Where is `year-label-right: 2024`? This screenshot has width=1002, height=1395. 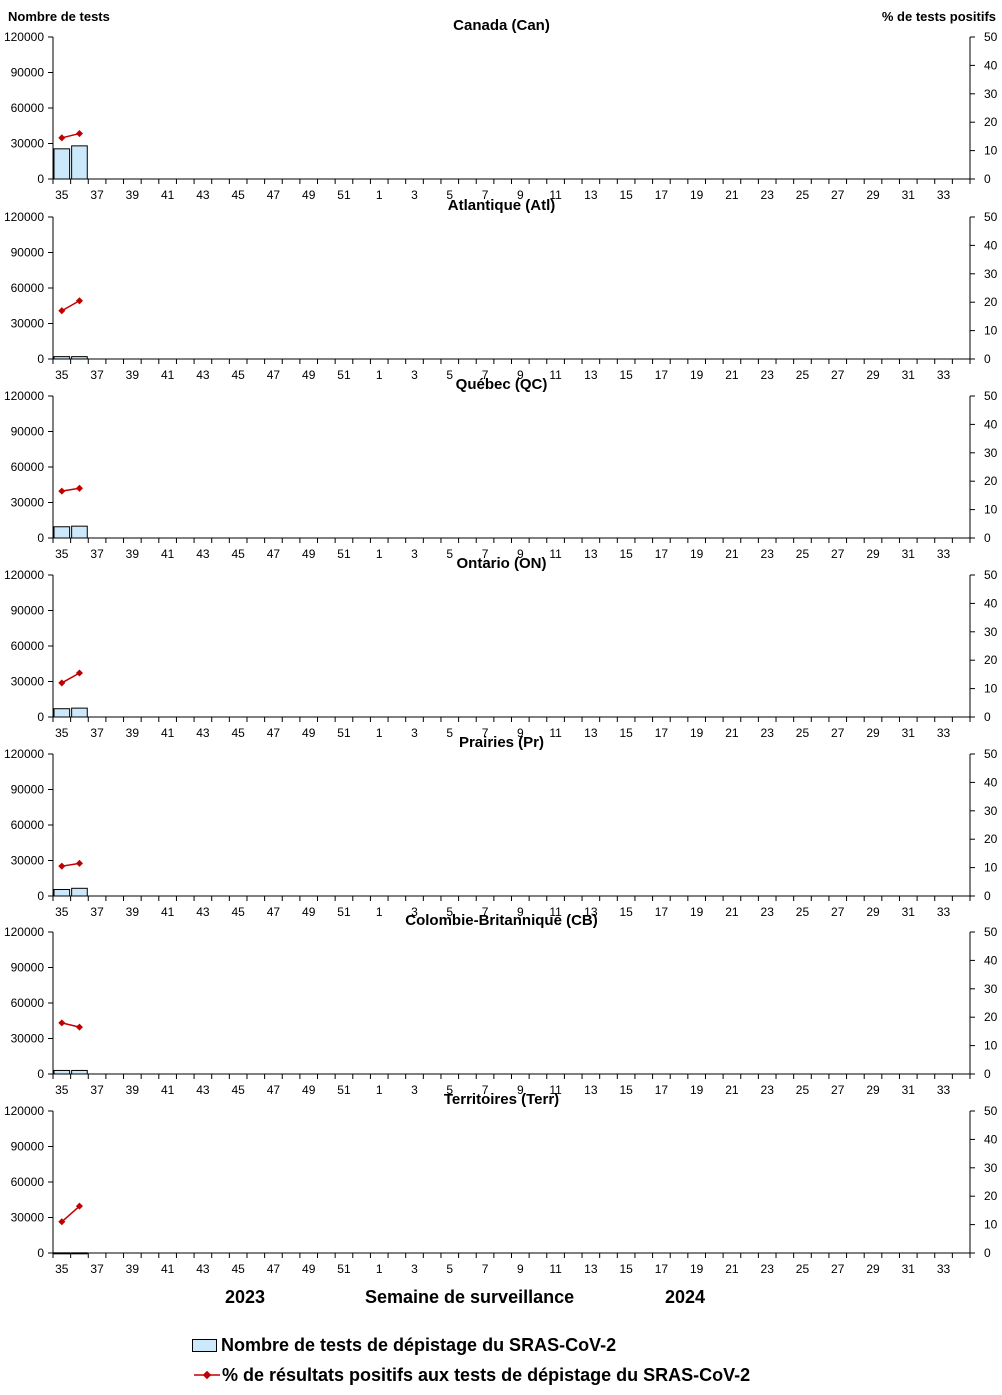 year-label-right: 2024 is located at coordinates (685, 1297).